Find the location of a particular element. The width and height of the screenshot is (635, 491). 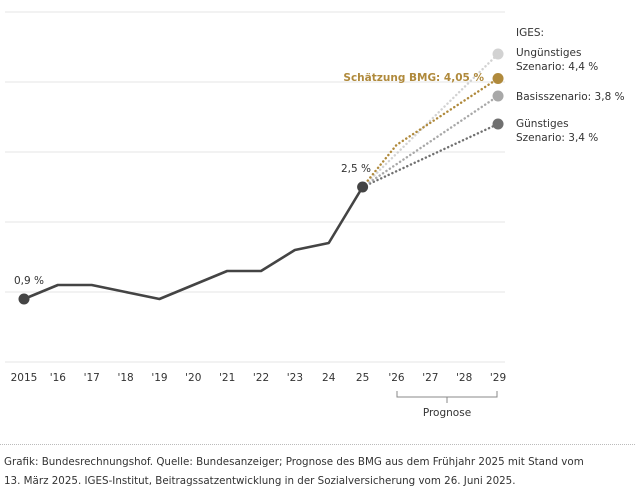

series-line-basisszenario is located at coordinates (430, 141).